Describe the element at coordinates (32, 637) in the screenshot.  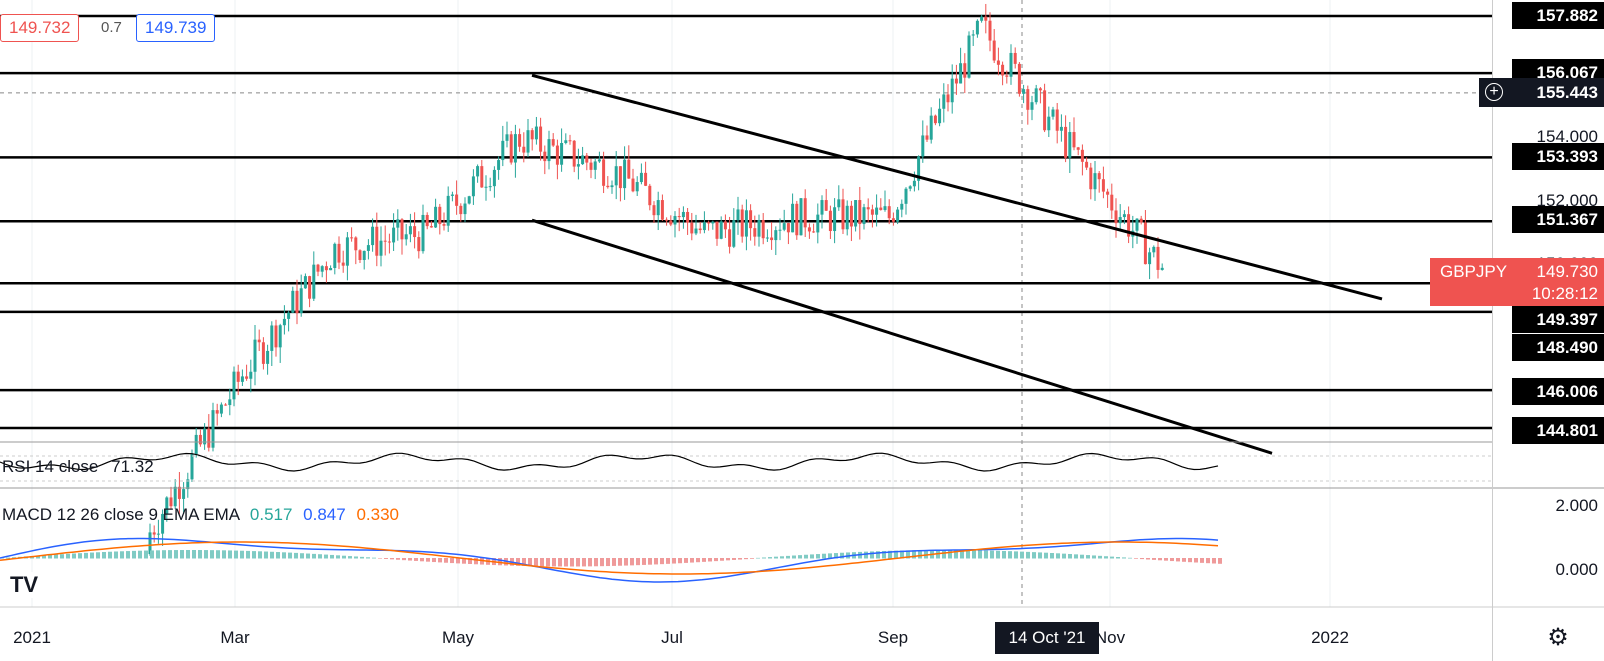
I see `time-tick: 2021` at that location.